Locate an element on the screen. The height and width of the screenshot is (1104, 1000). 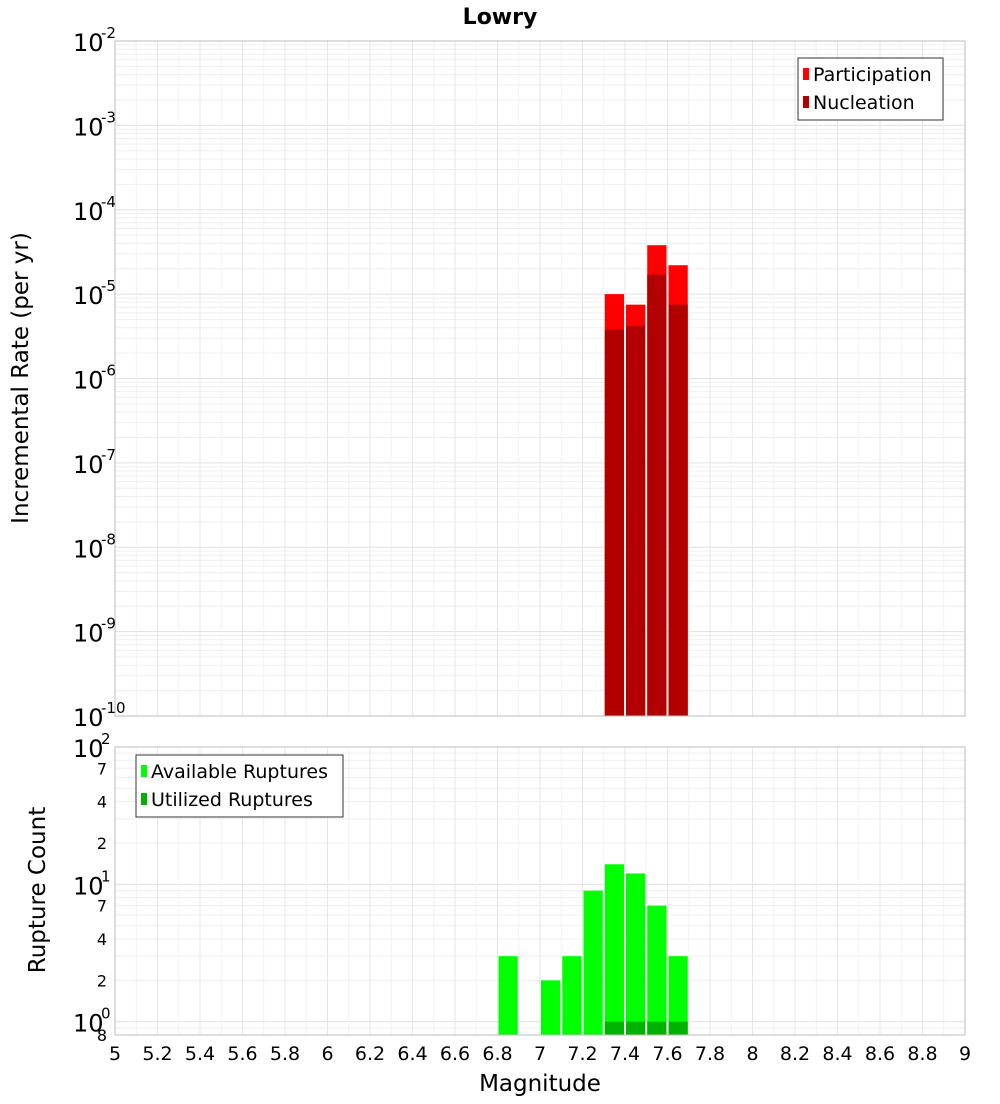
top-y-tick-exponent: -2 is located at coordinates (108, 33).